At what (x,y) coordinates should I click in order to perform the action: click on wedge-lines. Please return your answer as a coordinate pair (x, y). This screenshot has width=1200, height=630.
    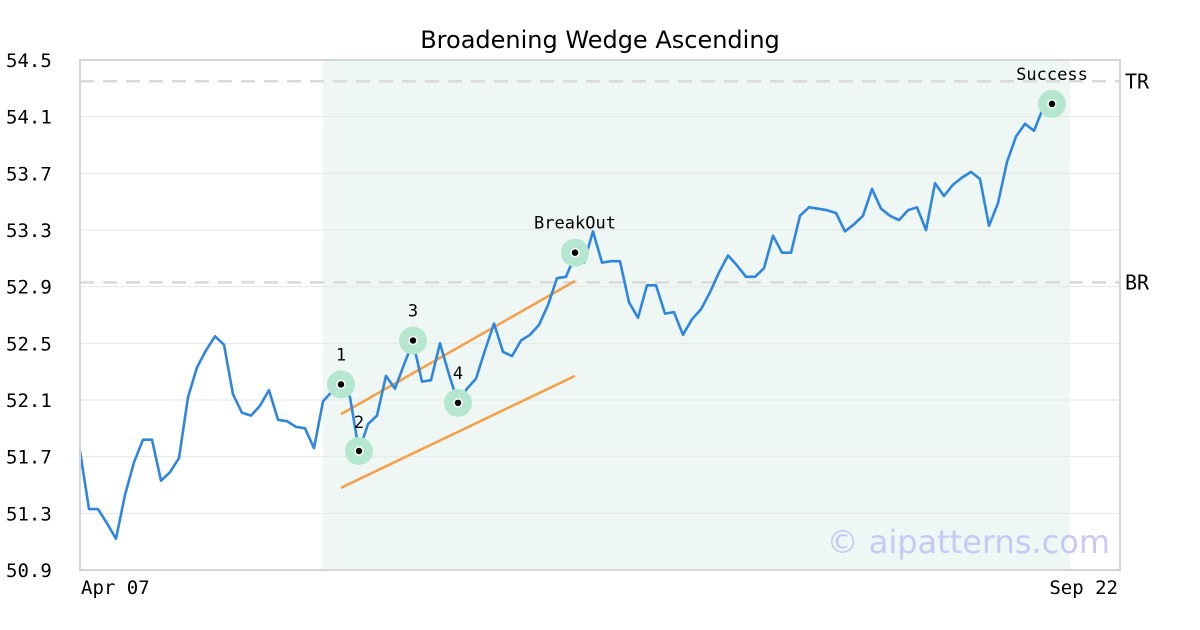
    Looking at the image, I should click on (458, 384).